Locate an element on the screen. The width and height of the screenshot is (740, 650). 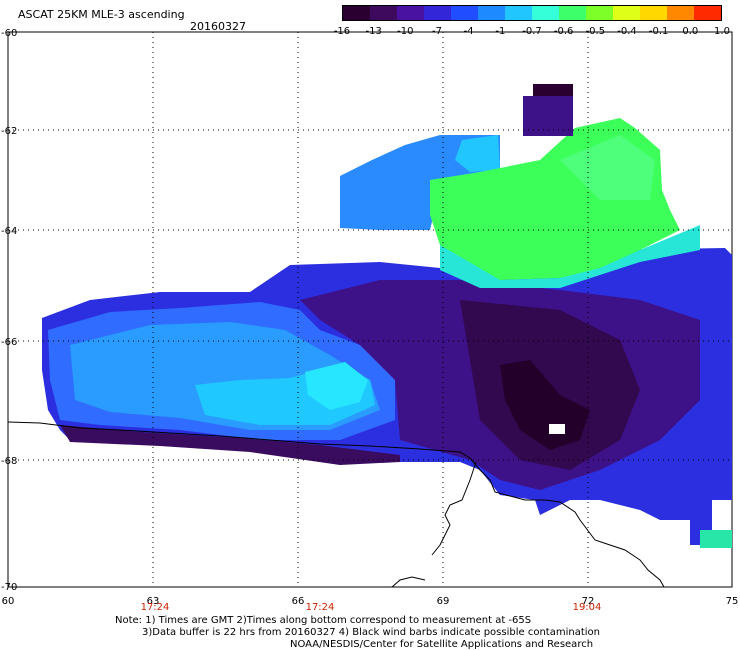
map-date: 20160327 is located at coordinates (218, 26).